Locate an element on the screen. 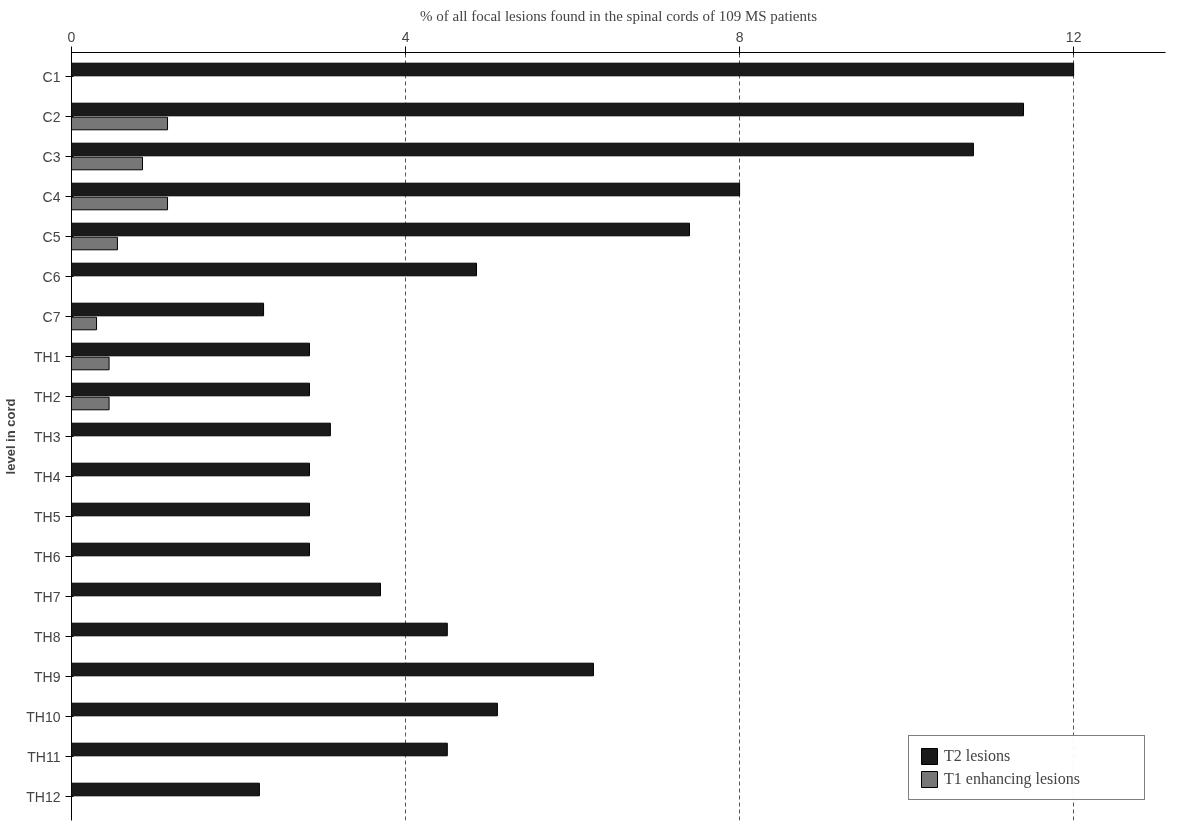 The image size is (1185, 837). y-tick-label: TH2 is located at coordinates (47, 396).